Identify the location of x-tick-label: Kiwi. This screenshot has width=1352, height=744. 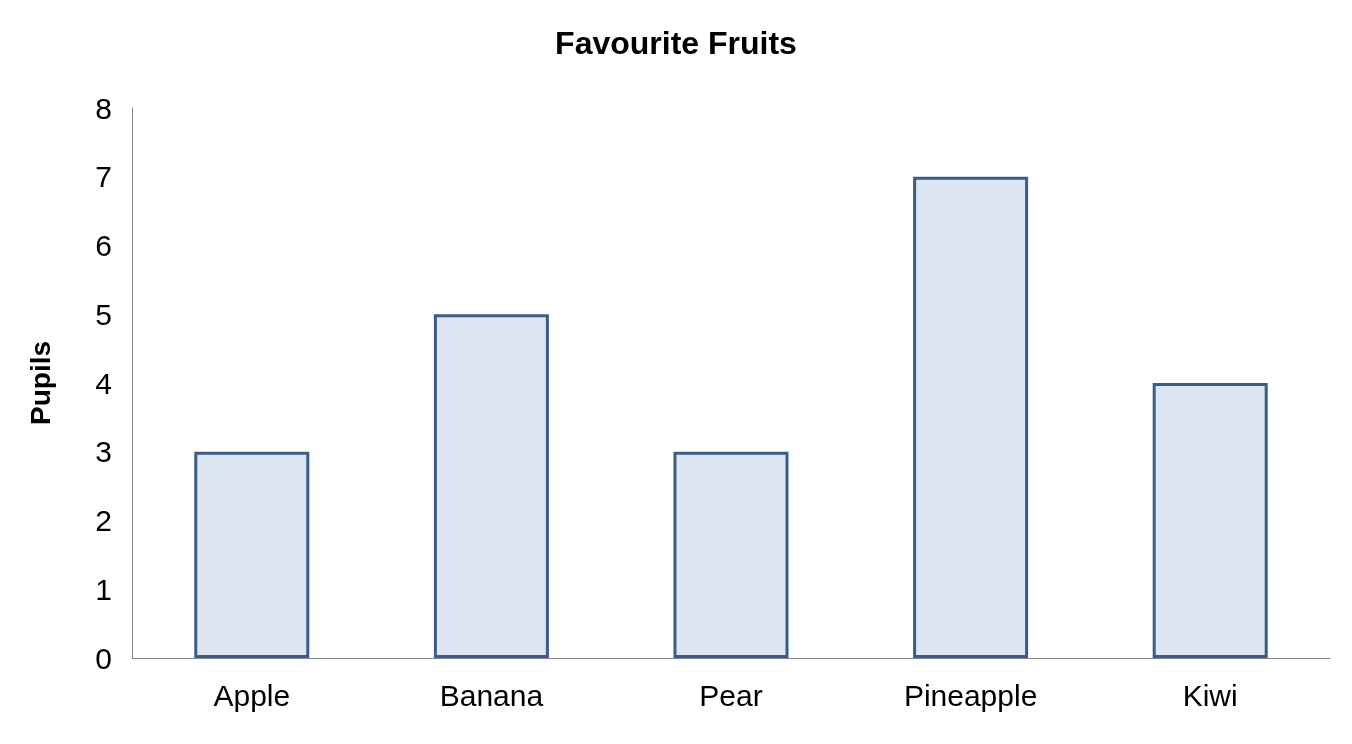
(1210, 695).